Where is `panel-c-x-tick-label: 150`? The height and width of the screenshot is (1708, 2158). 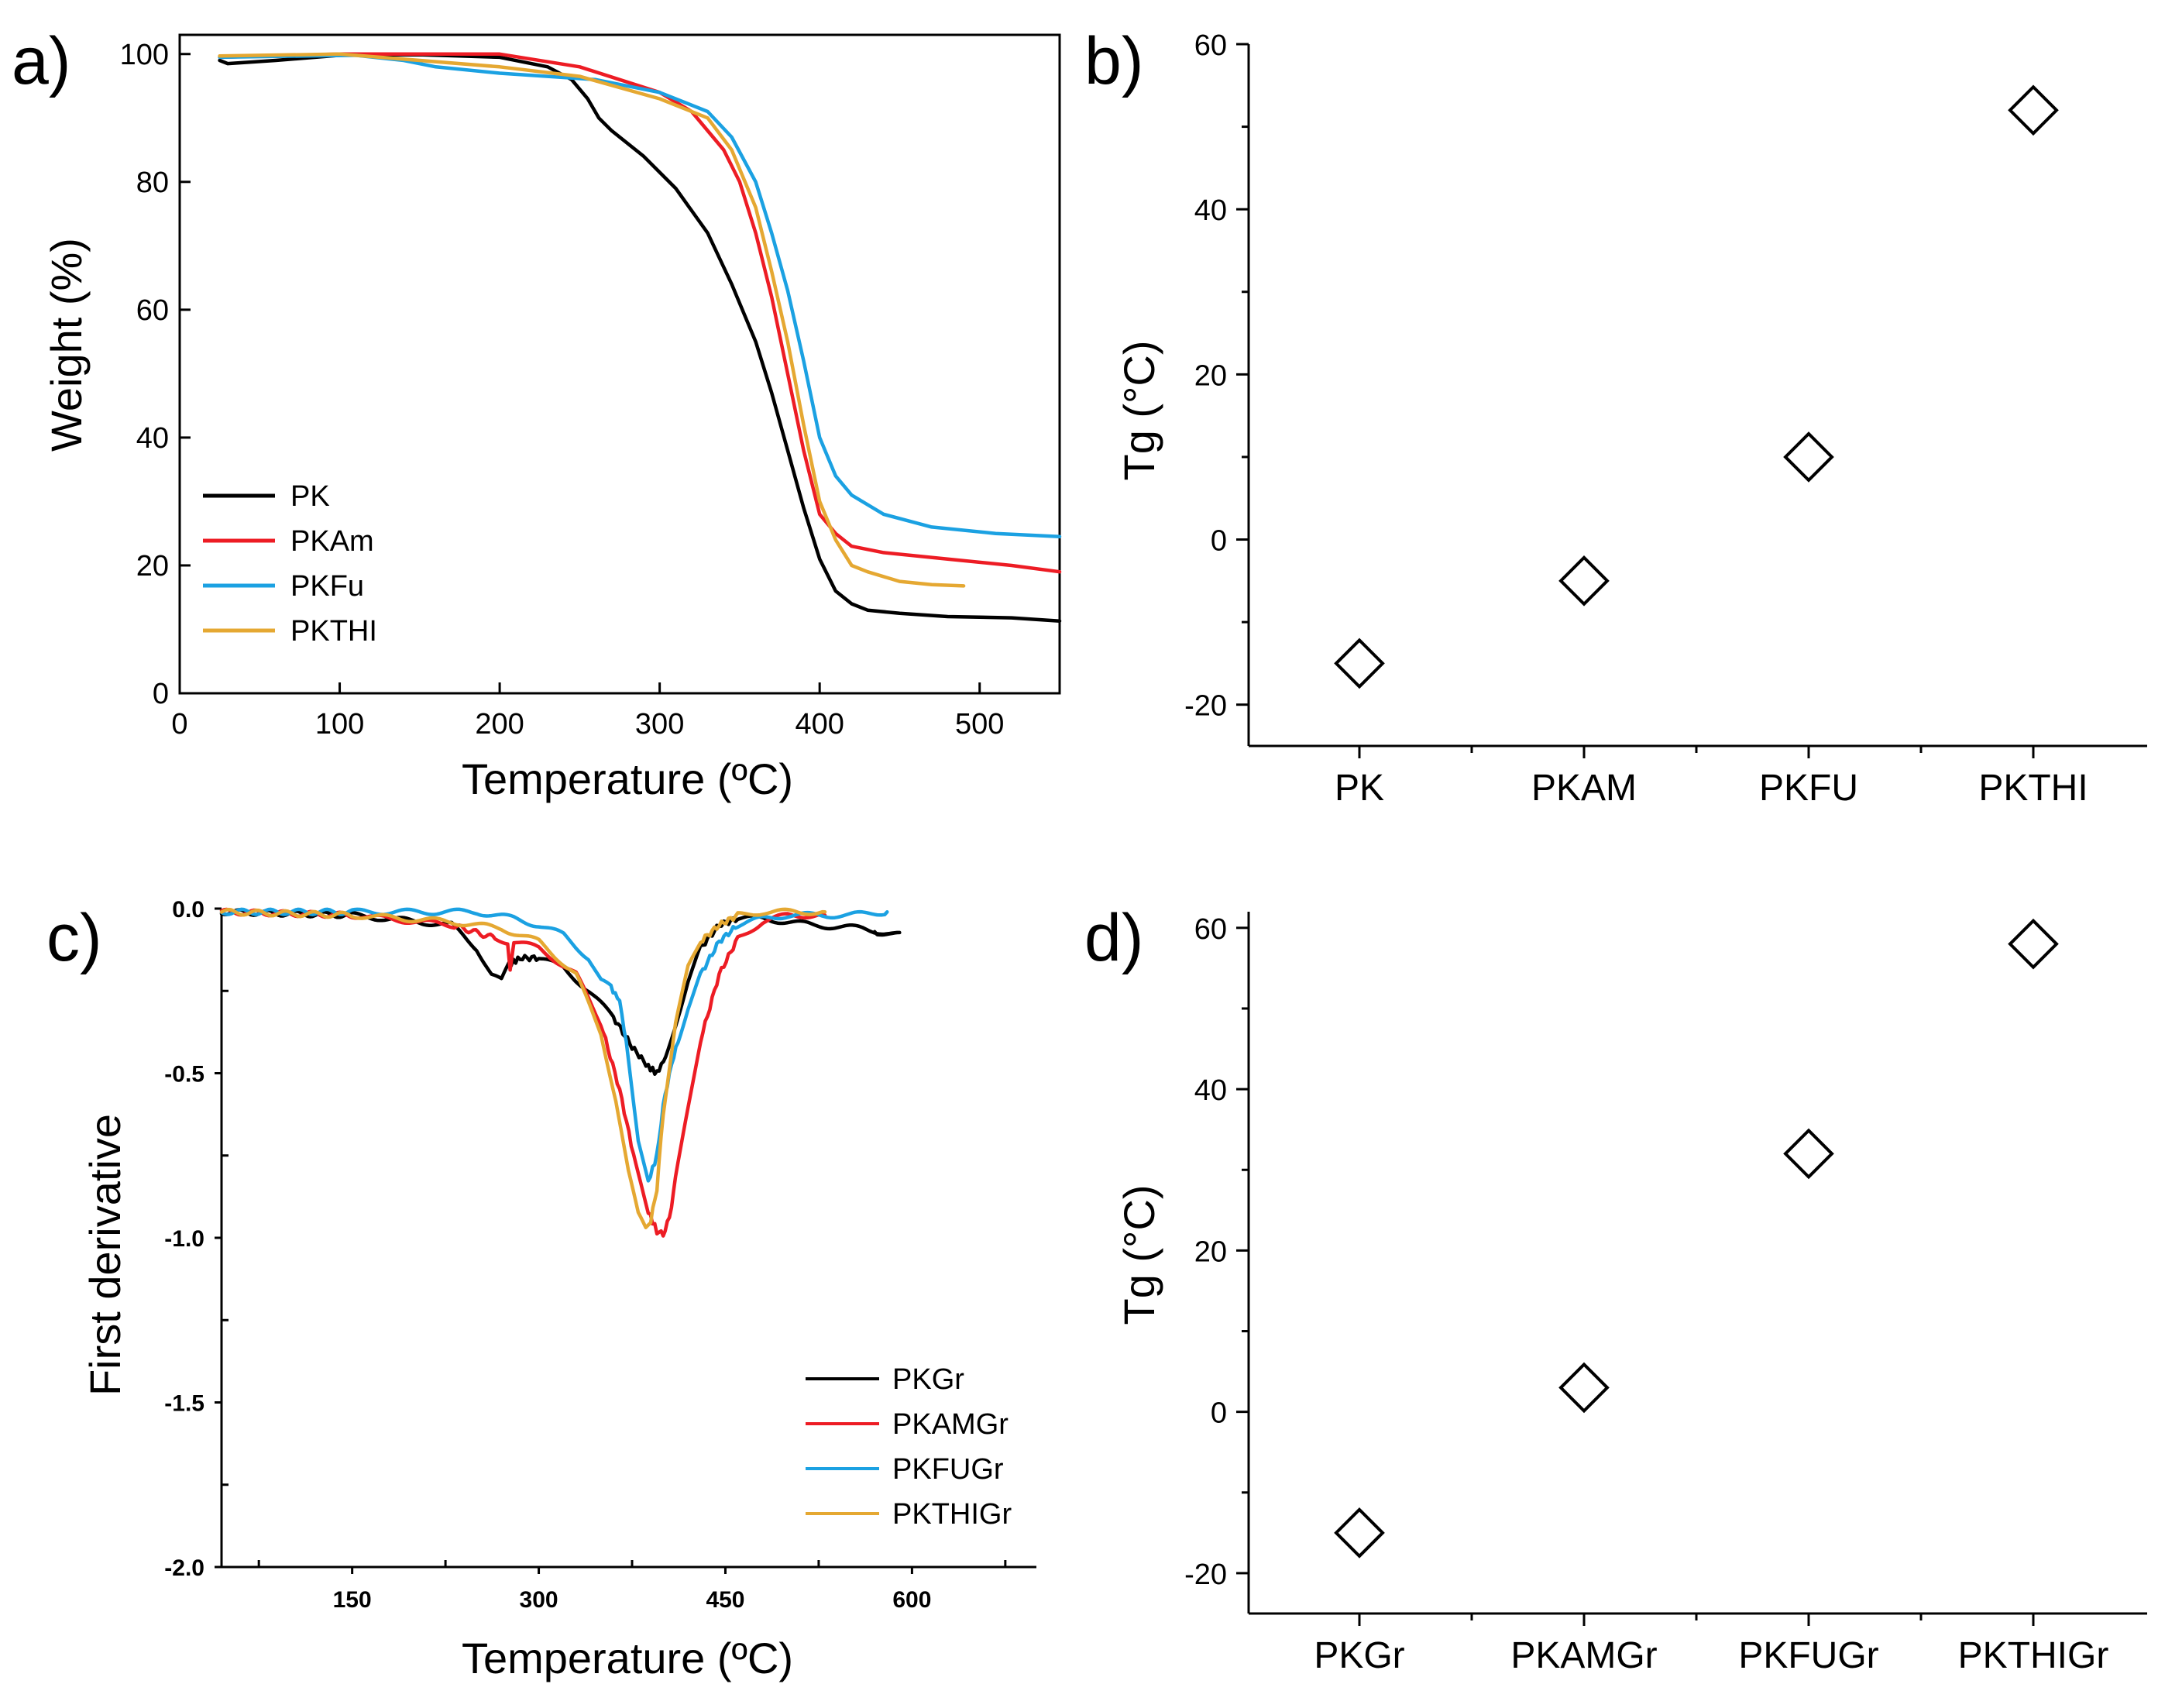 panel-c-x-tick-label: 150 is located at coordinates (352, 1600).